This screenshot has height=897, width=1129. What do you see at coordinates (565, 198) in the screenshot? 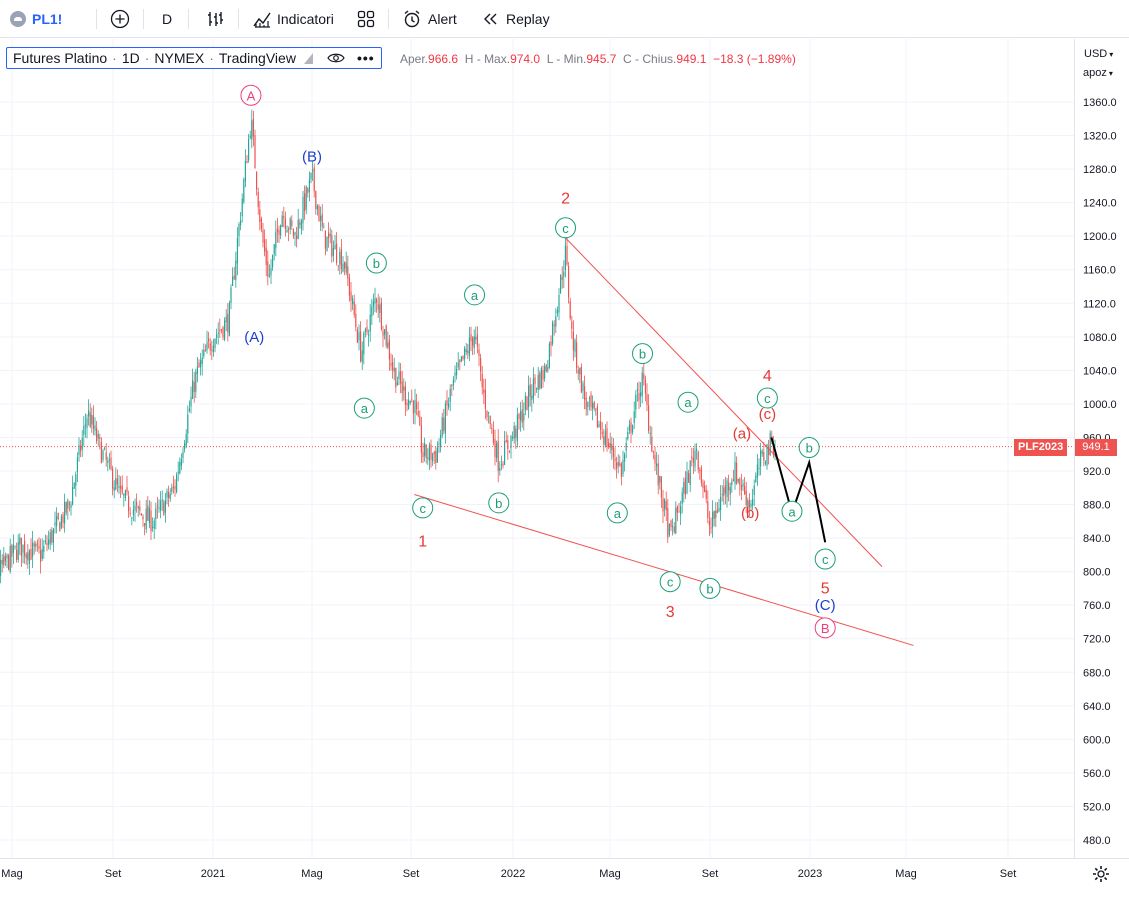
I see `wave-label: 2` at bounding box center [565, 198].